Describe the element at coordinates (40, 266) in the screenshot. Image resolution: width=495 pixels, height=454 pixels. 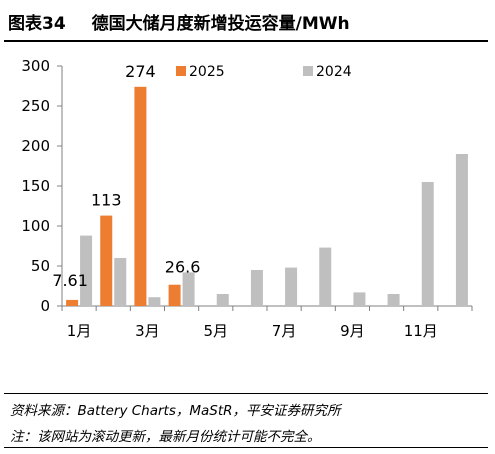
I see `y-tick-label: 50` at that location.